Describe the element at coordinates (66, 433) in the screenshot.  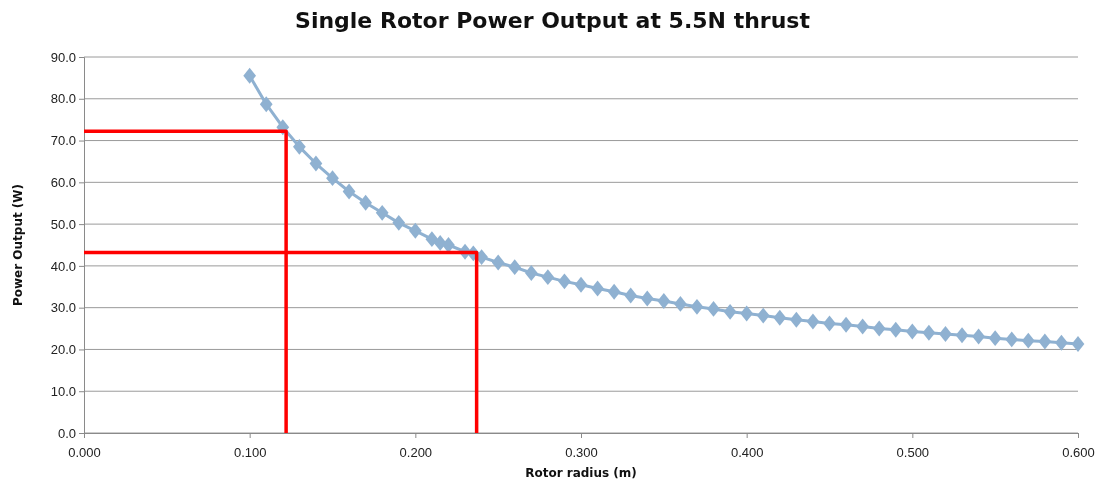
I see `y-tick-label: 0.0` at that location.